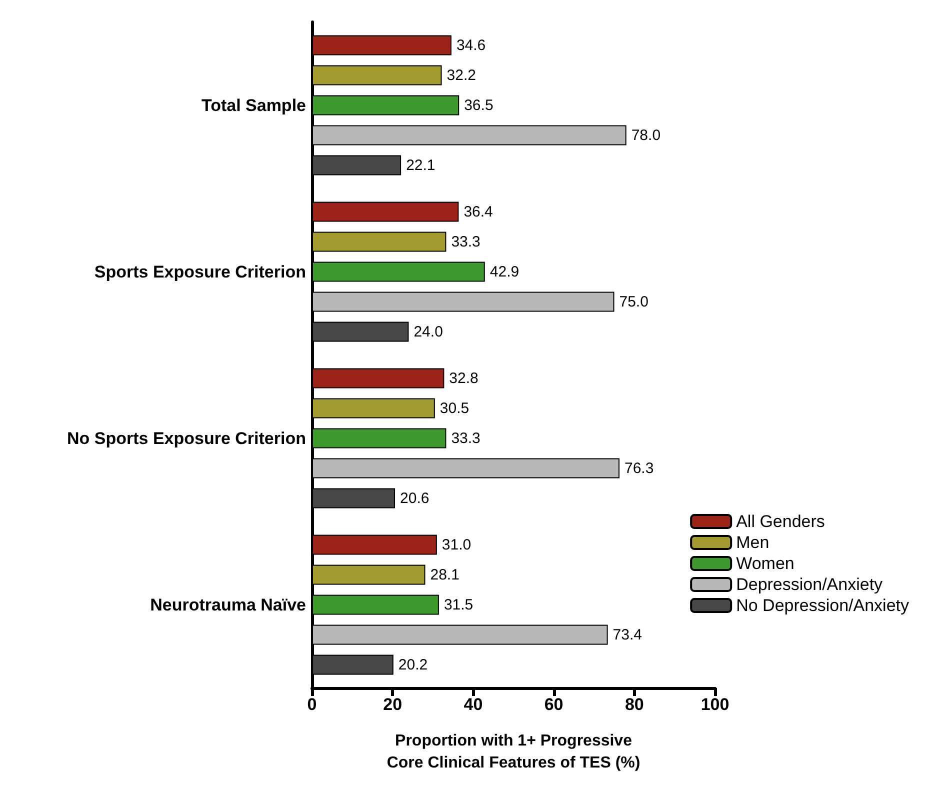  Describe the element at coordinates (428, 331) in the screenshot. I see `data-label: 24.0` at that location.